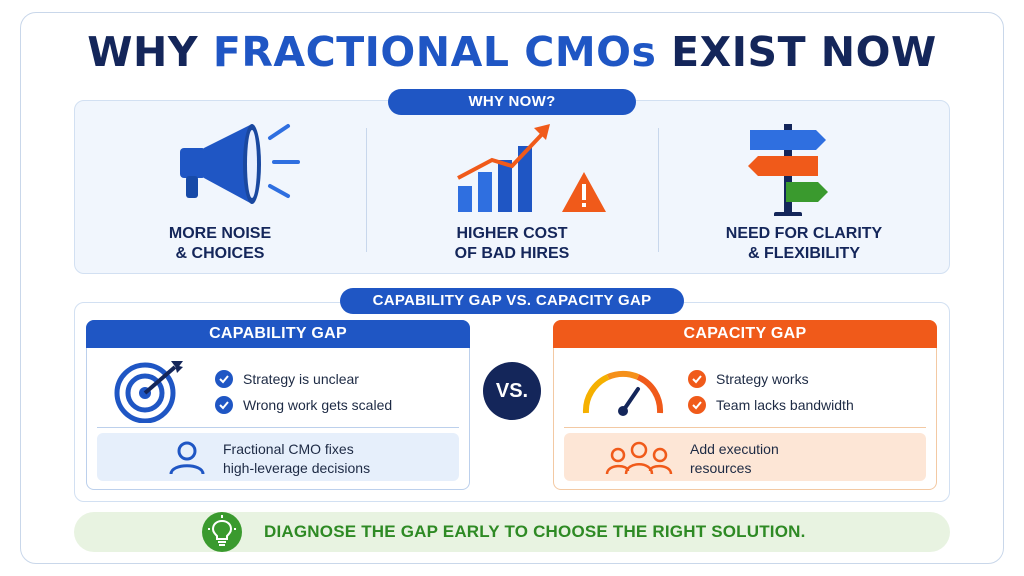  I want to click on label-line-1: NEED FOR CLARITY, so click(804, 233).